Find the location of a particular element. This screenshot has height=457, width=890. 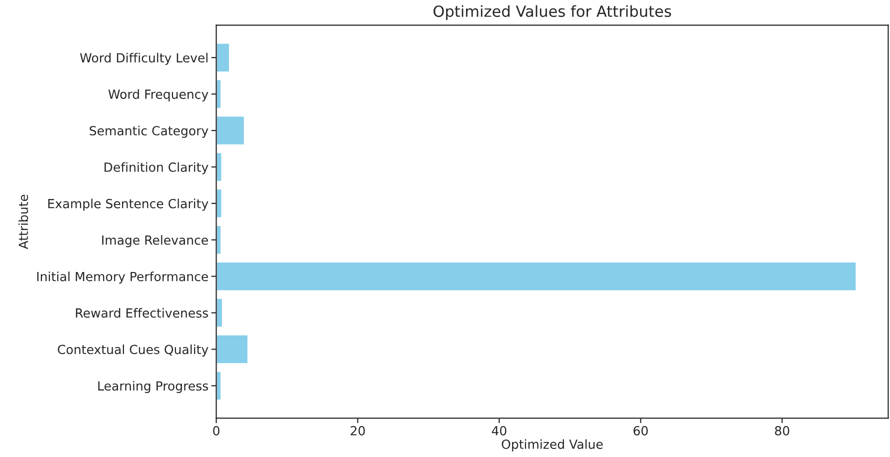

y-tick-label: Reward Effectiveness is located at coordinates (142, 313).